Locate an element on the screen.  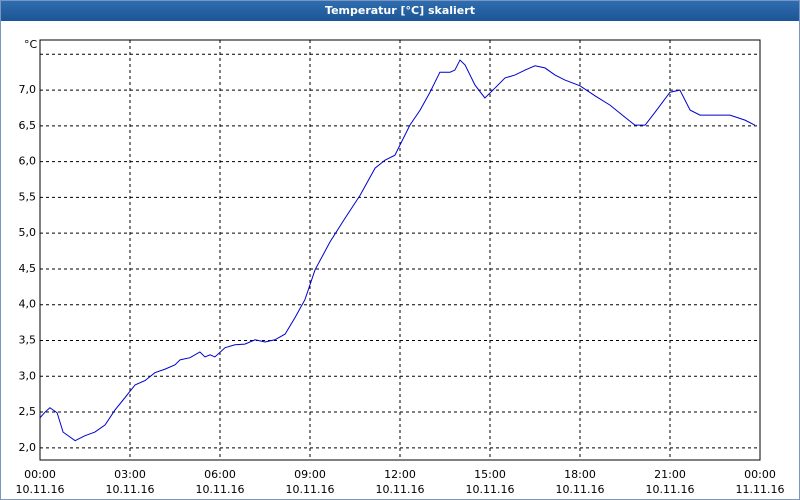
y-tick-label: 6,0 is located at coordinates (28, 161).